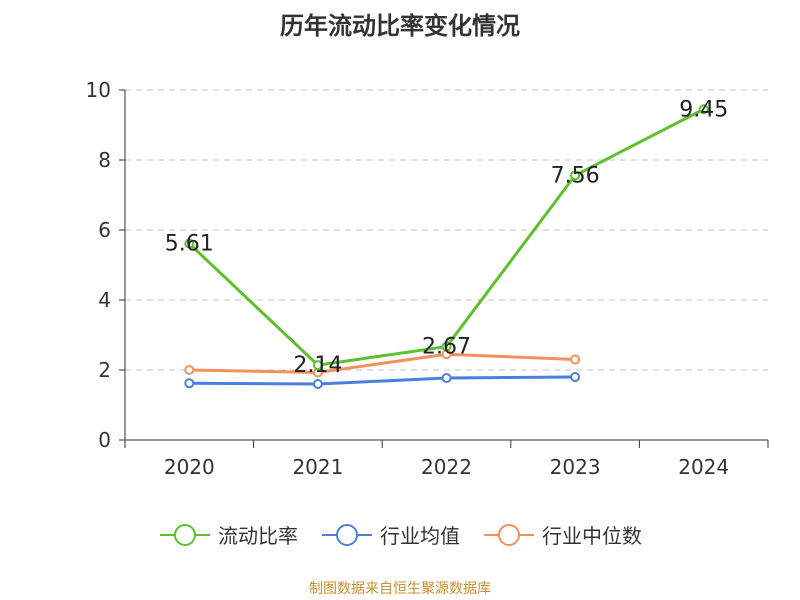  What do you see at coordinates (575, 467) in the screenshot?
I see `x-tick-label: 2023` at bounding box center [575, 467].